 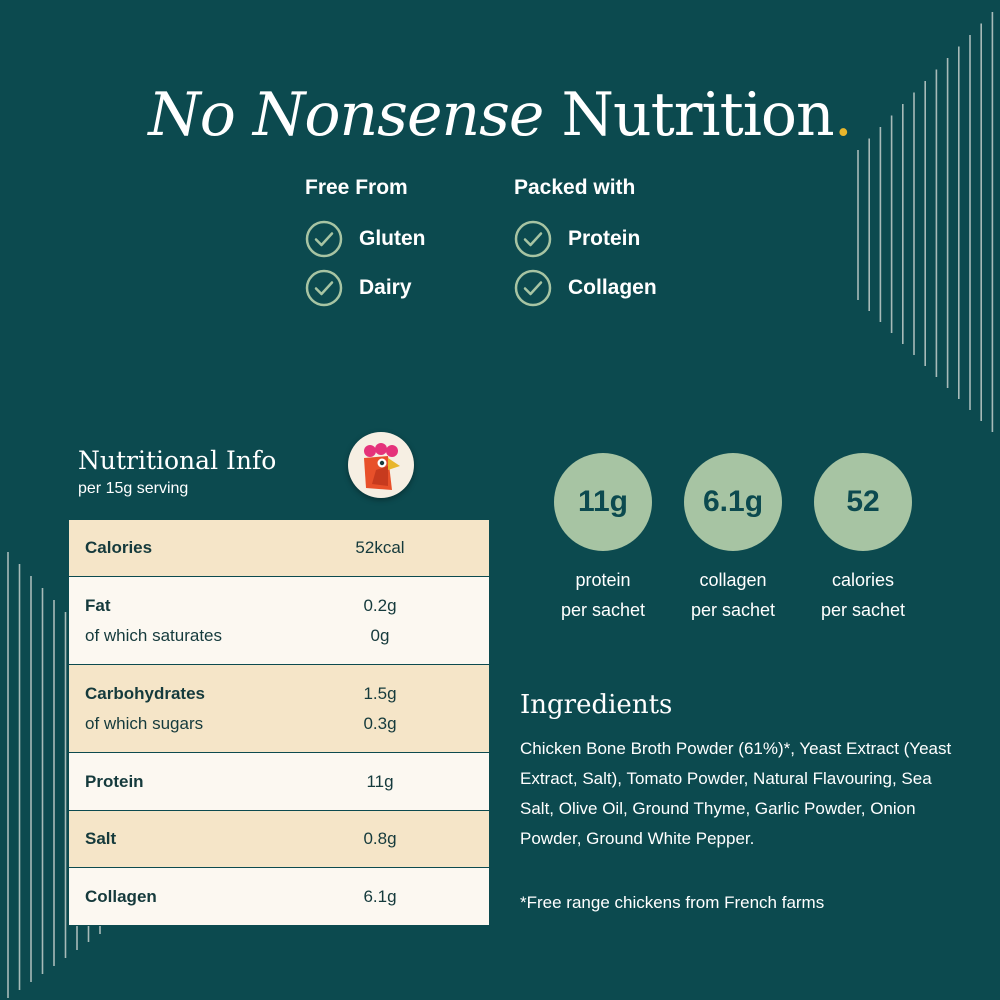 I want to click on free-from-label: Gluten, so click(x=392, y=238).